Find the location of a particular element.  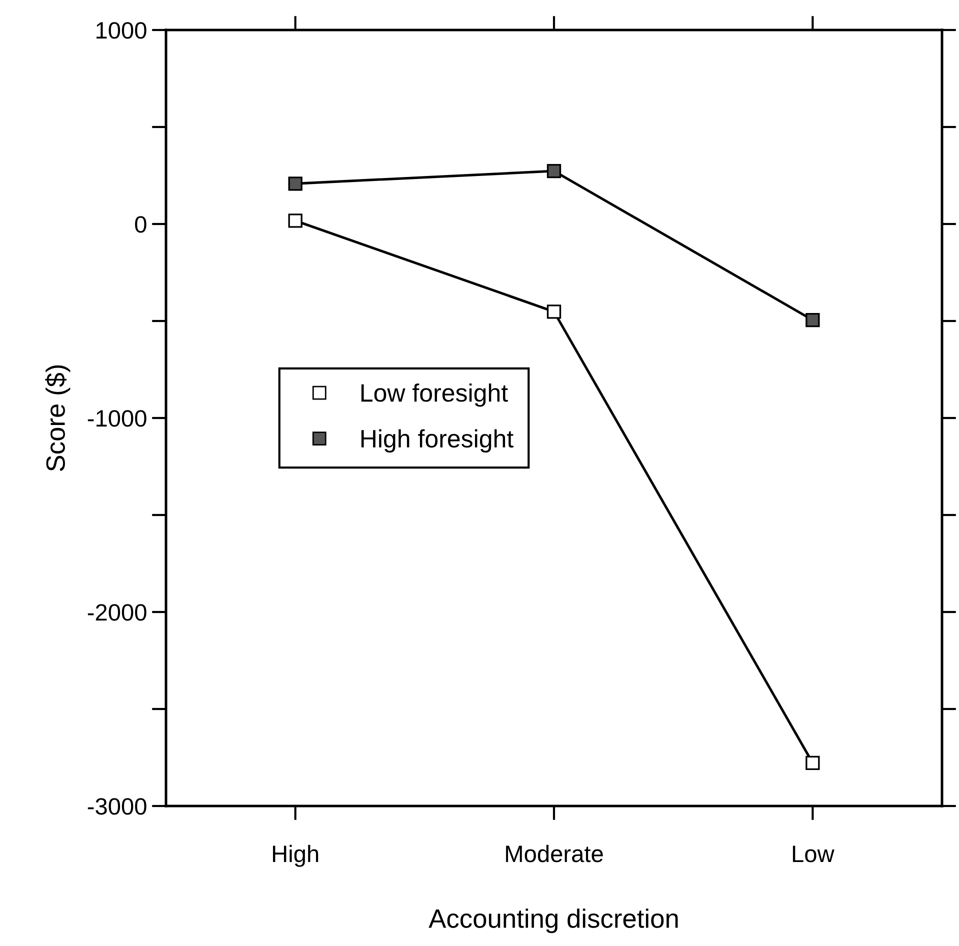

y-tick-label: -1000 is located at coordinates (117, 418).